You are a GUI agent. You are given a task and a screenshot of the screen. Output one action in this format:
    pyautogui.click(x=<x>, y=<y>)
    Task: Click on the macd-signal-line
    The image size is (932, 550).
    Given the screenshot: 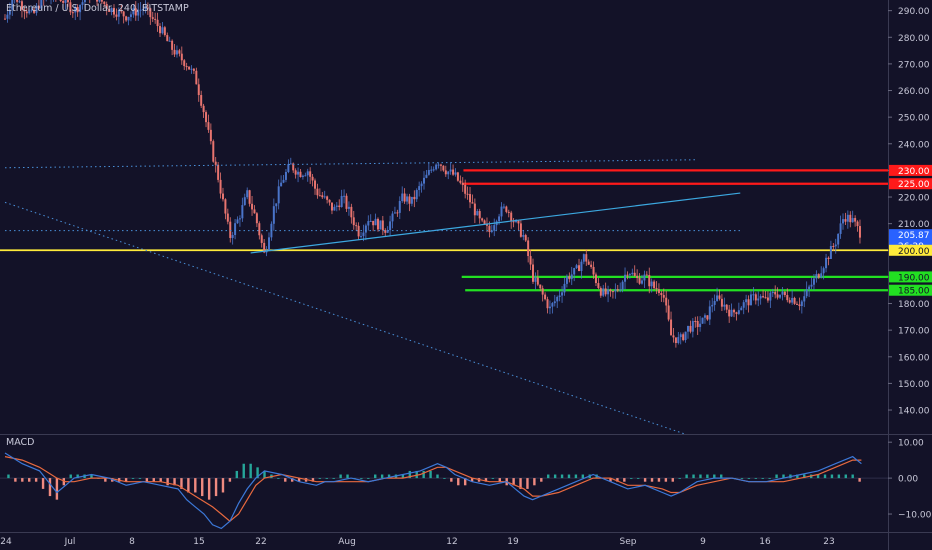 What is the action you would take?
    pyautogui.click(x=433, y=489)
    